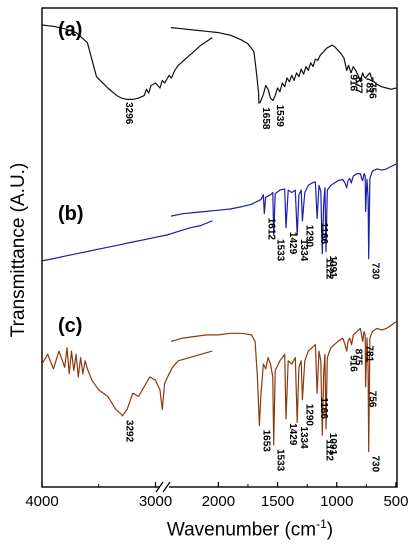  I want to click on panel-label: (a), so click(70, 30).